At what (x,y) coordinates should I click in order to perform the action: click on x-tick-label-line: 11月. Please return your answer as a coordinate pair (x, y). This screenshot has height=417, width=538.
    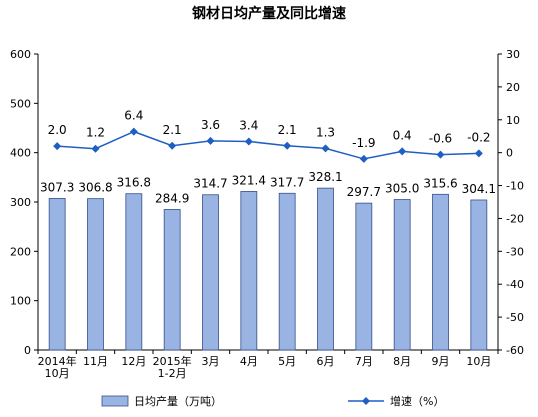
    Looking at the image, I should click on (95, 361).